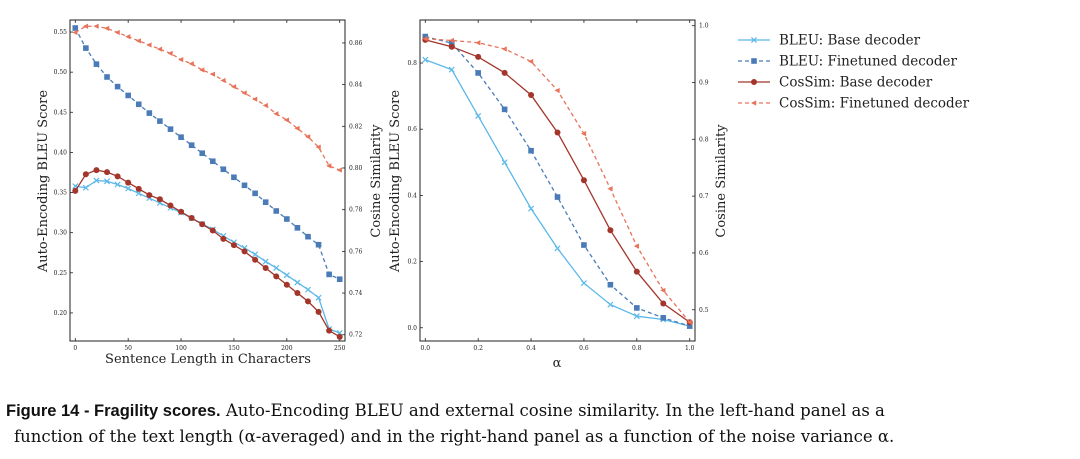 The height and width of the screenshot is (459, 1080). What do you see at coordinates (356, 126) in the screenshot?
I see `y2-tick-label: 0.82` at bounding box center [356, 126].